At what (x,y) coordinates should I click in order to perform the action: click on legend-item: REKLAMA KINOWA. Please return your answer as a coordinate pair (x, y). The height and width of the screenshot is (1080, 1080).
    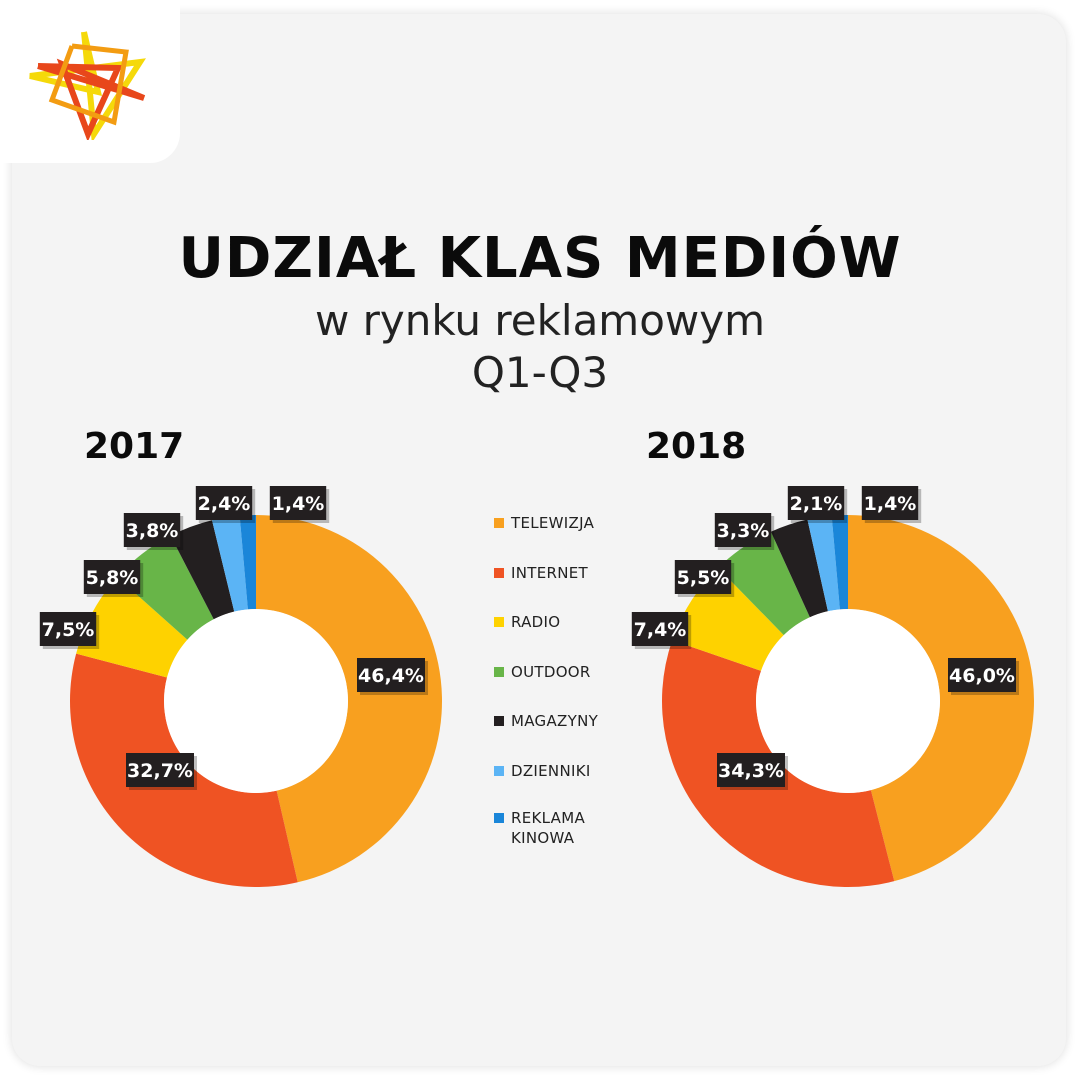
    Looking at the image, I should click on (552, 828).